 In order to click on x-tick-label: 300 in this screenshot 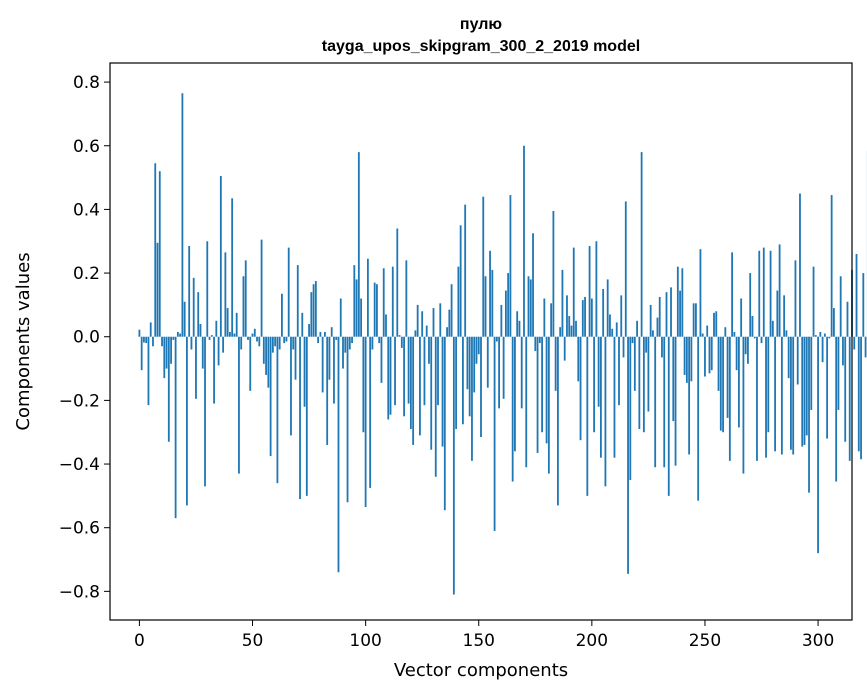, I will do `click(818, 641)`.